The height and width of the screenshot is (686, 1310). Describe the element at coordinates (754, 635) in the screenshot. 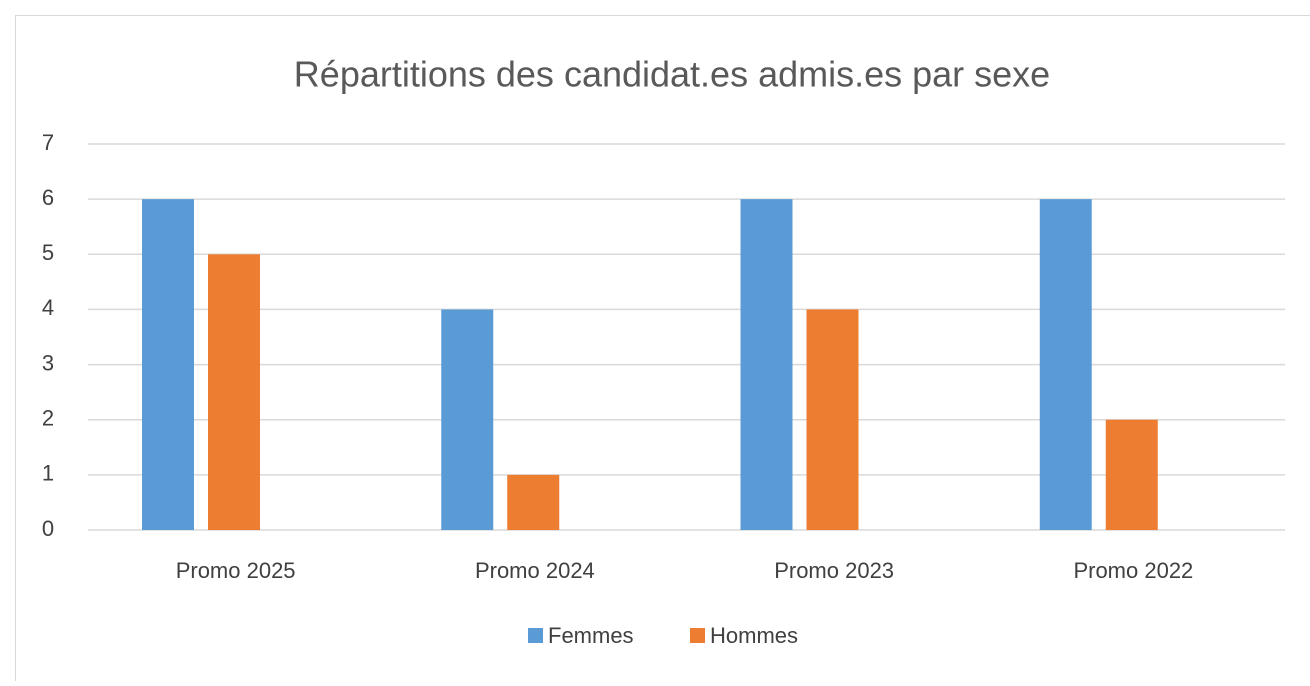

I see `legend-label: Hommes` at that location.